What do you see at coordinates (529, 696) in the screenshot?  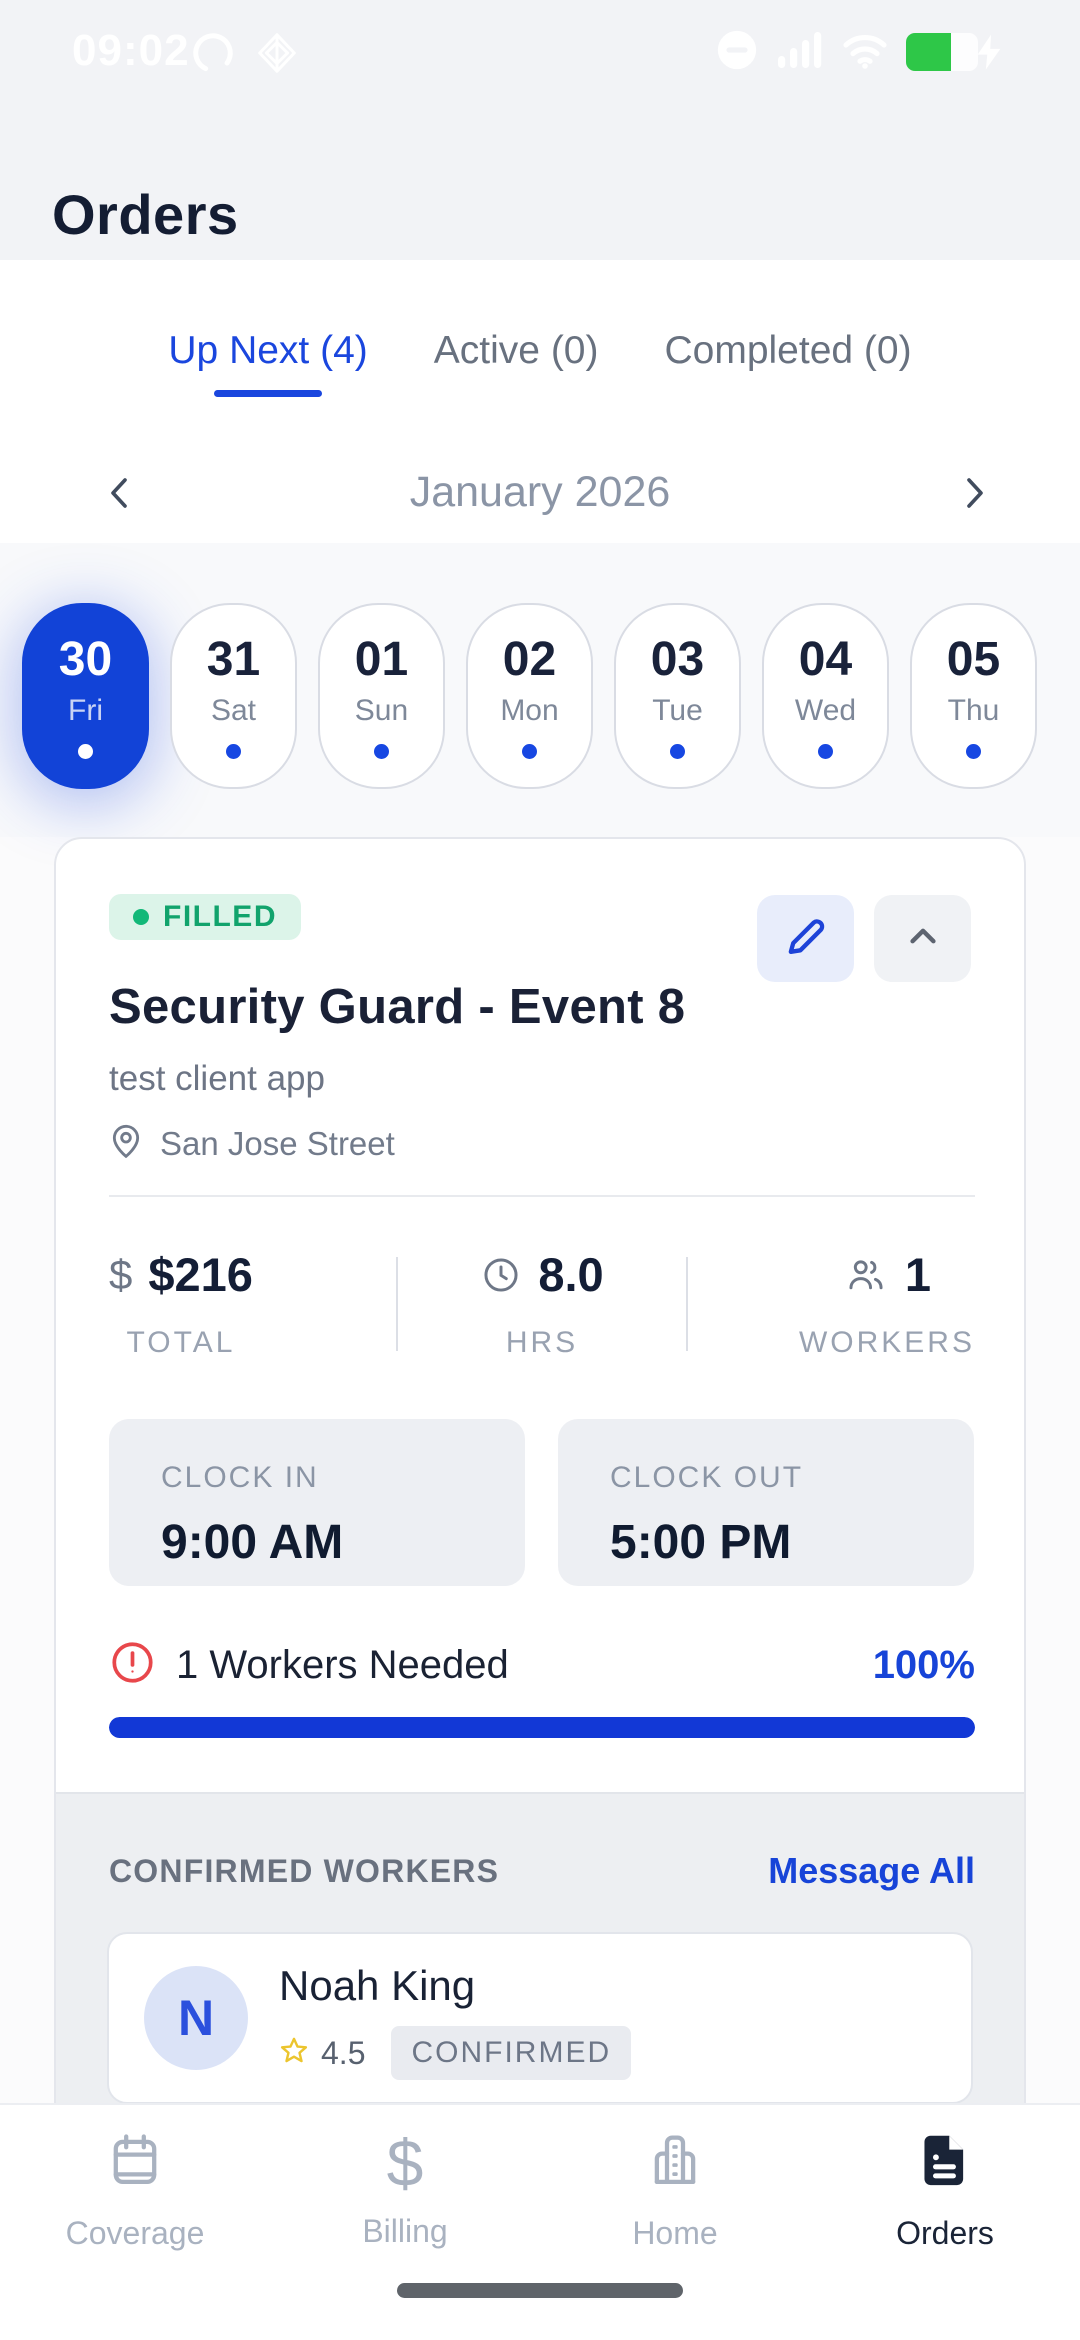 I see `date-pill-02: 02 Mon` at bounding box center [529, 696].